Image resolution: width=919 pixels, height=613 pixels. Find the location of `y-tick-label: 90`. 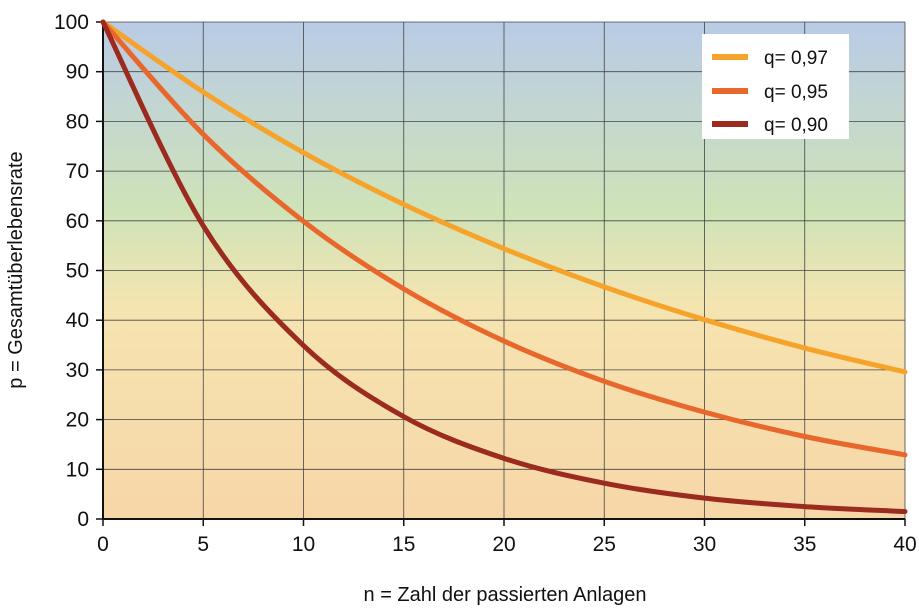

y-tick-label: 90 is located at coordinates (77, 72).